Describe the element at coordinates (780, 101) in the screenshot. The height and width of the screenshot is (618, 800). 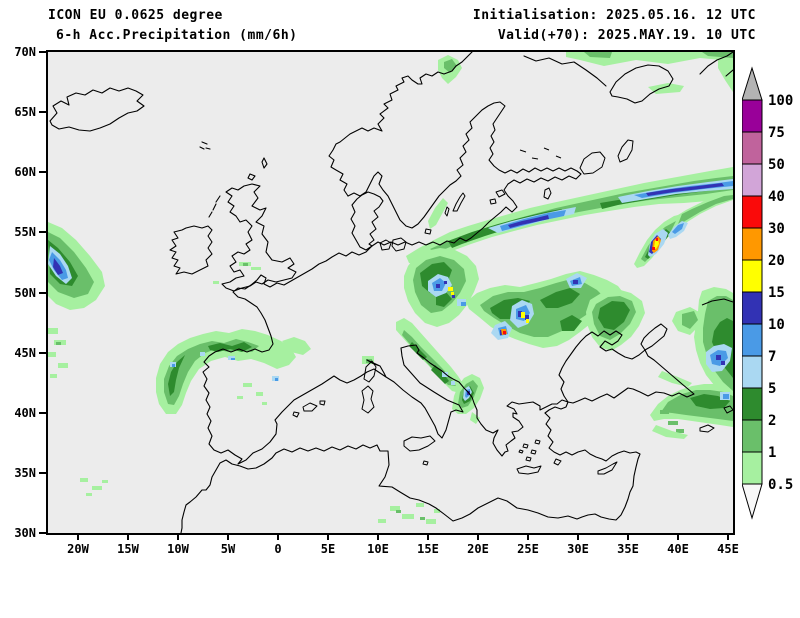
I see `legend-level-label: 100` at that location.